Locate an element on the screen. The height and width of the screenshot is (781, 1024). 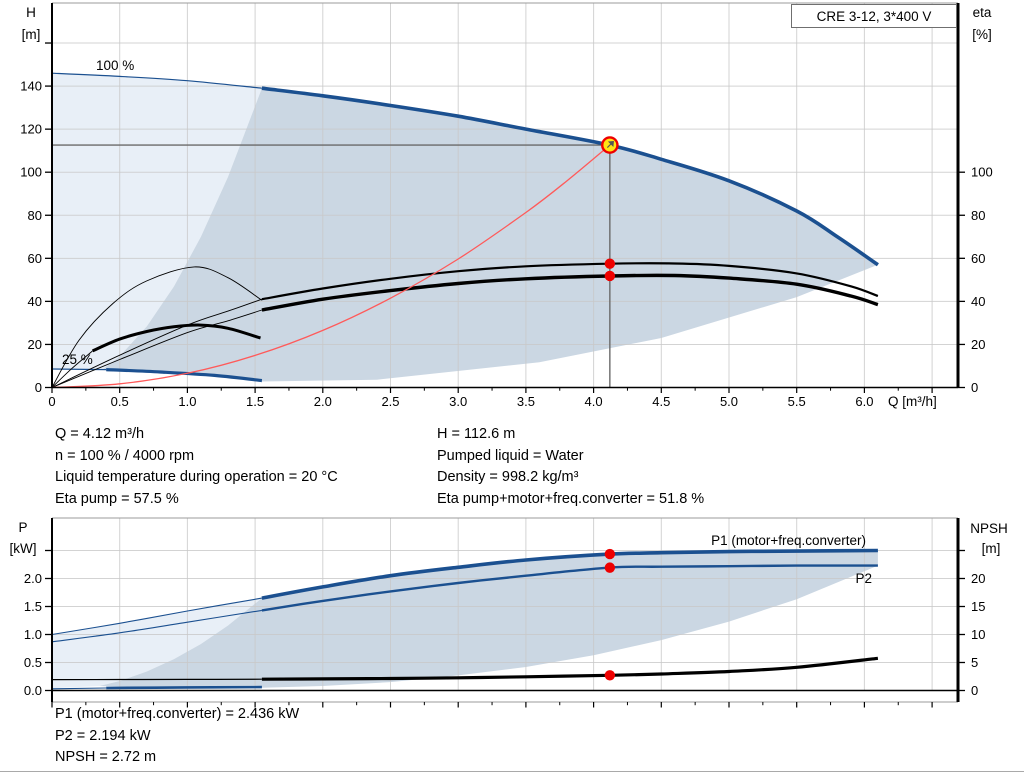
x-tick-label: 0 is located at coordinates (51, 401).